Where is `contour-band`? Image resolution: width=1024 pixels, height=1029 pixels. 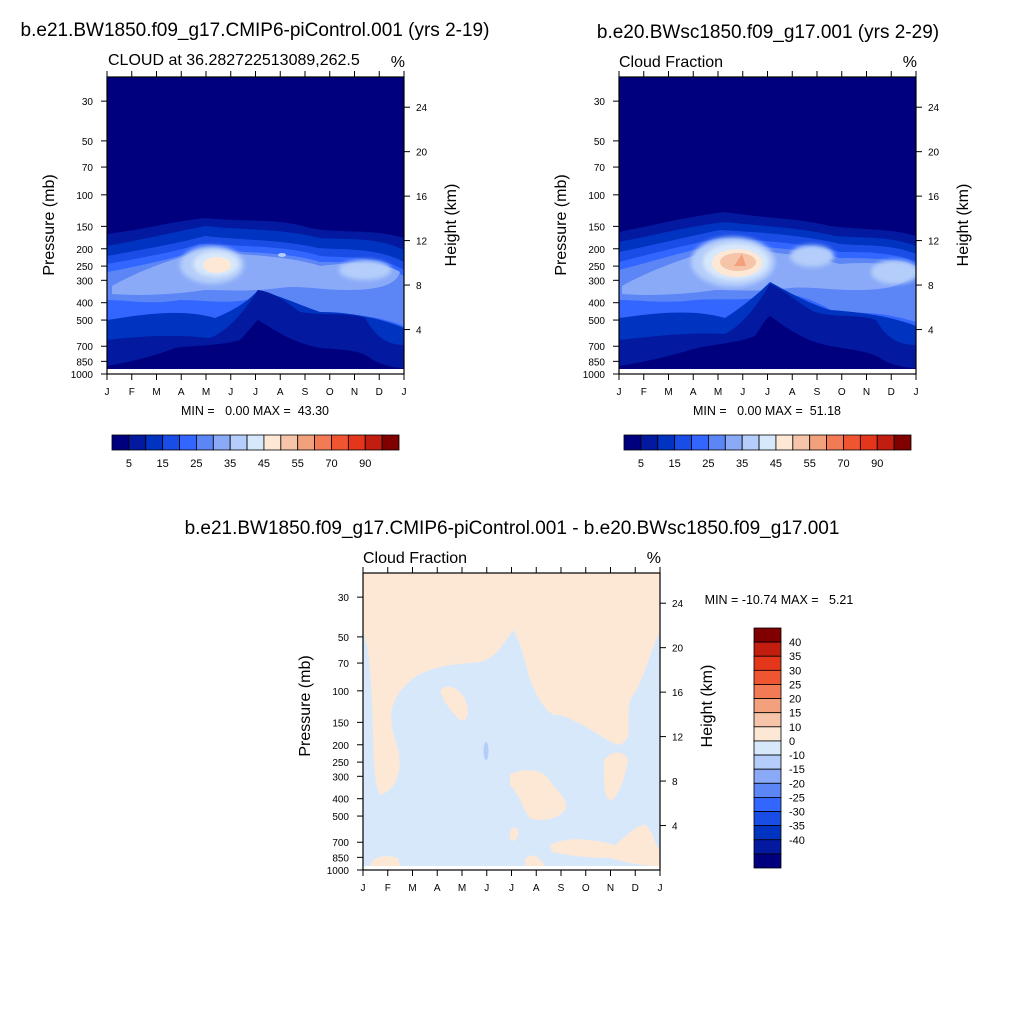 contour-band is located at coordinates (255, 347).